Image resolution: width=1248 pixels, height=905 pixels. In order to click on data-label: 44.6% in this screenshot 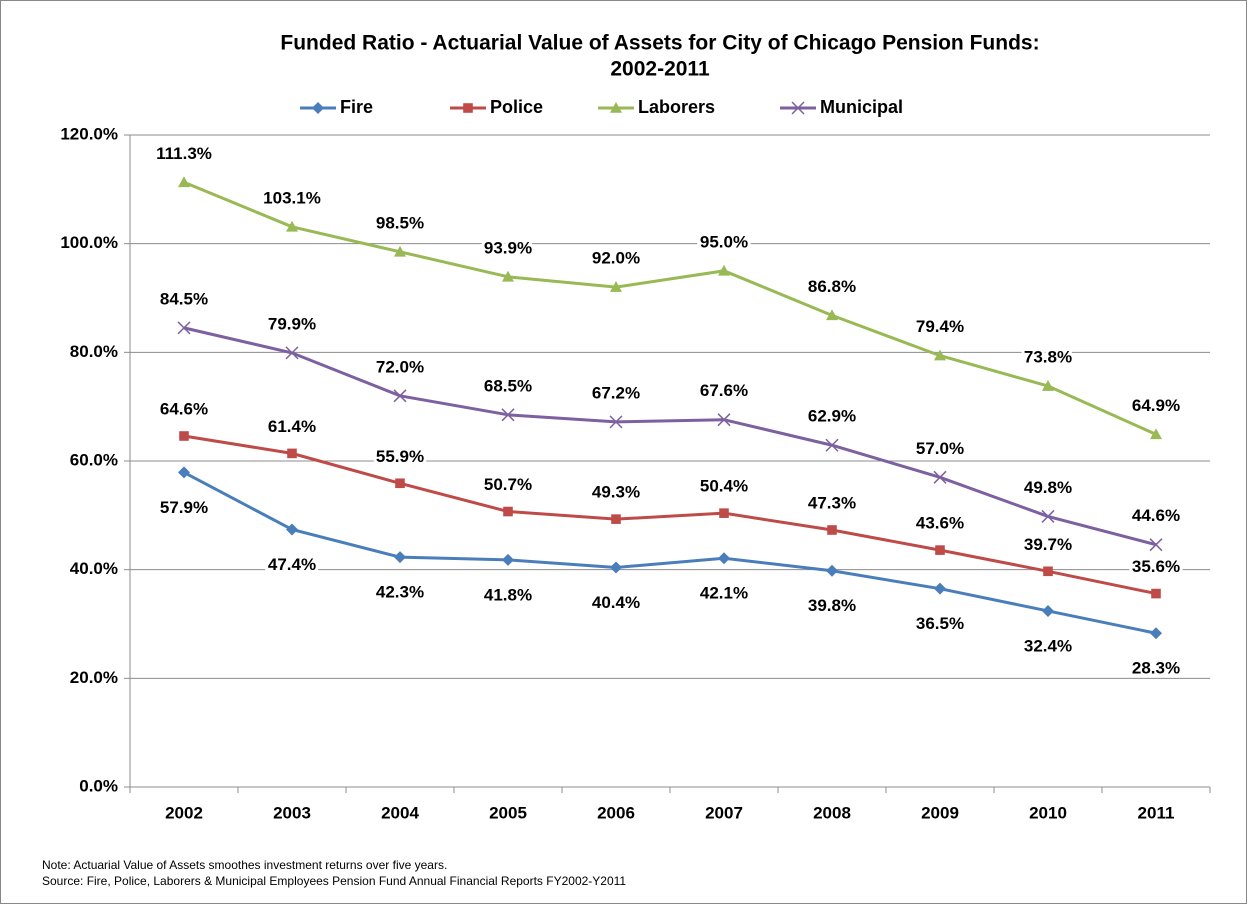, I will do `click(1156, 515)`.